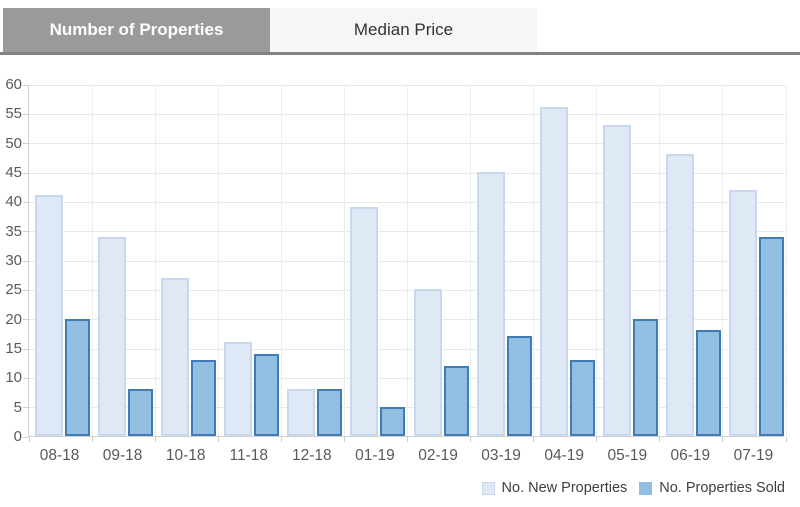  What do you see at coordinates (646, 488) in the screenshot?
I see `legend-swatch-properties-sold-icon` at bounding box center [646, 488].